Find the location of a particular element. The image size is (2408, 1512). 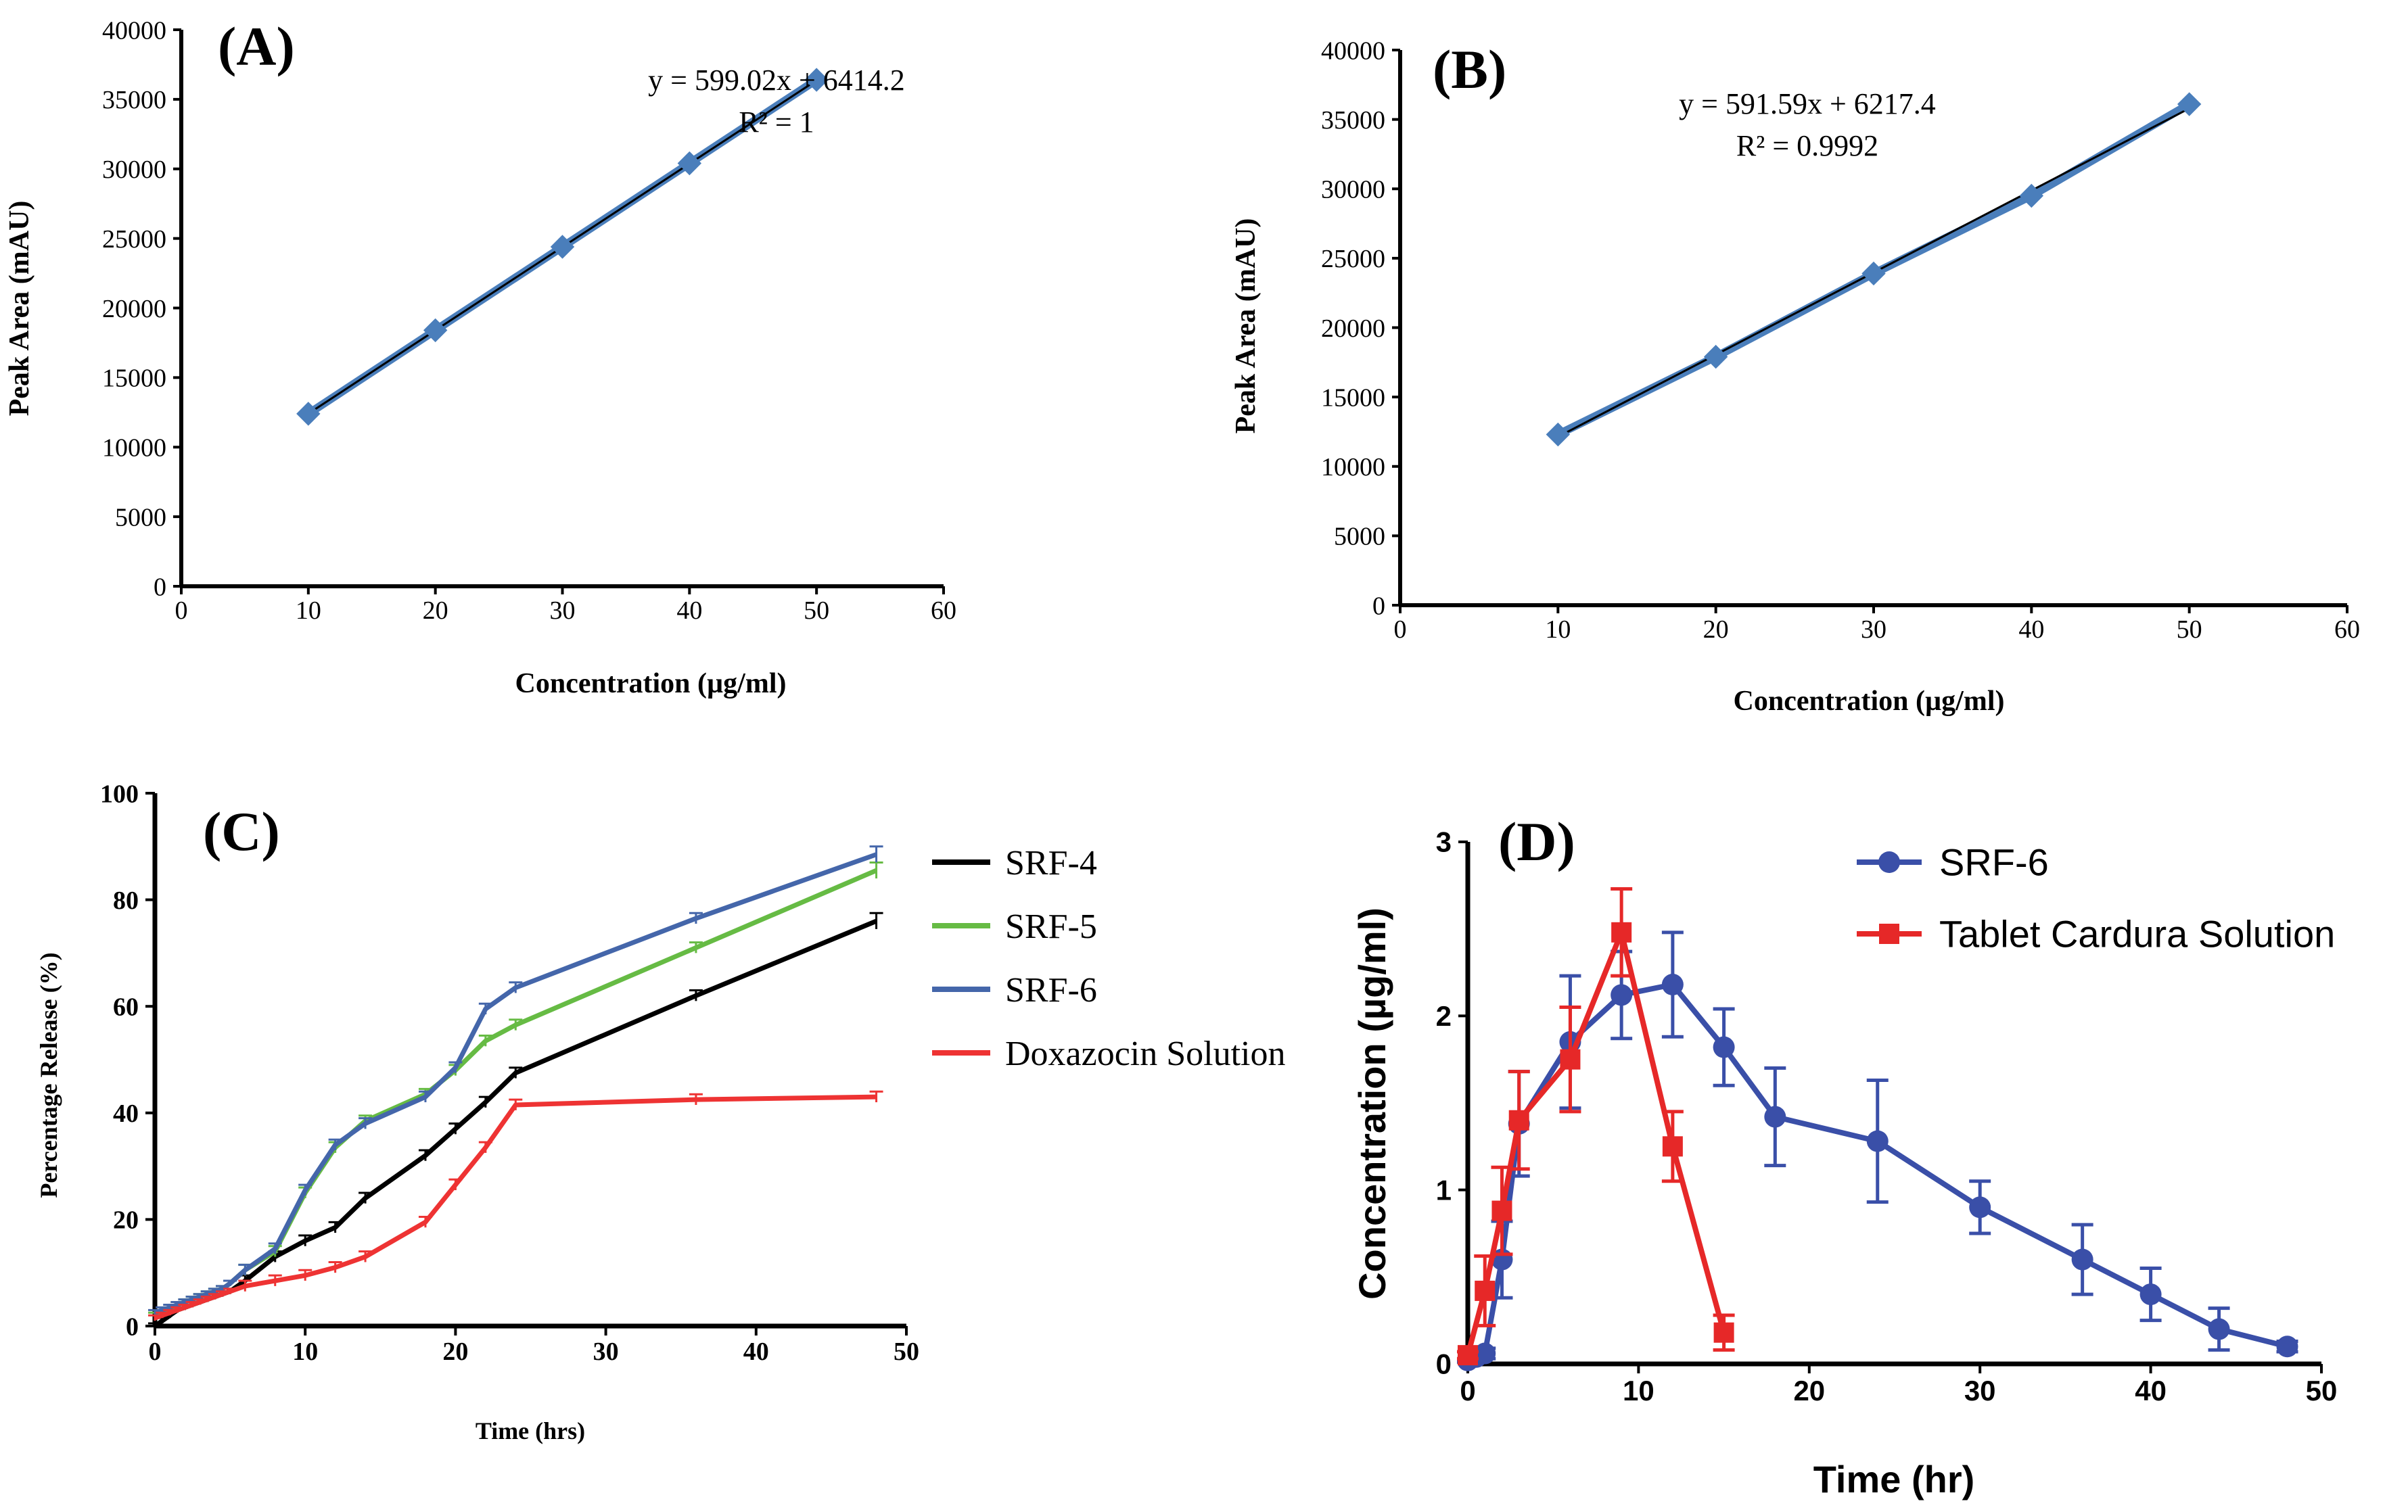

panel-a-x-tick-label: 10 is located at coordinates (308, 610).